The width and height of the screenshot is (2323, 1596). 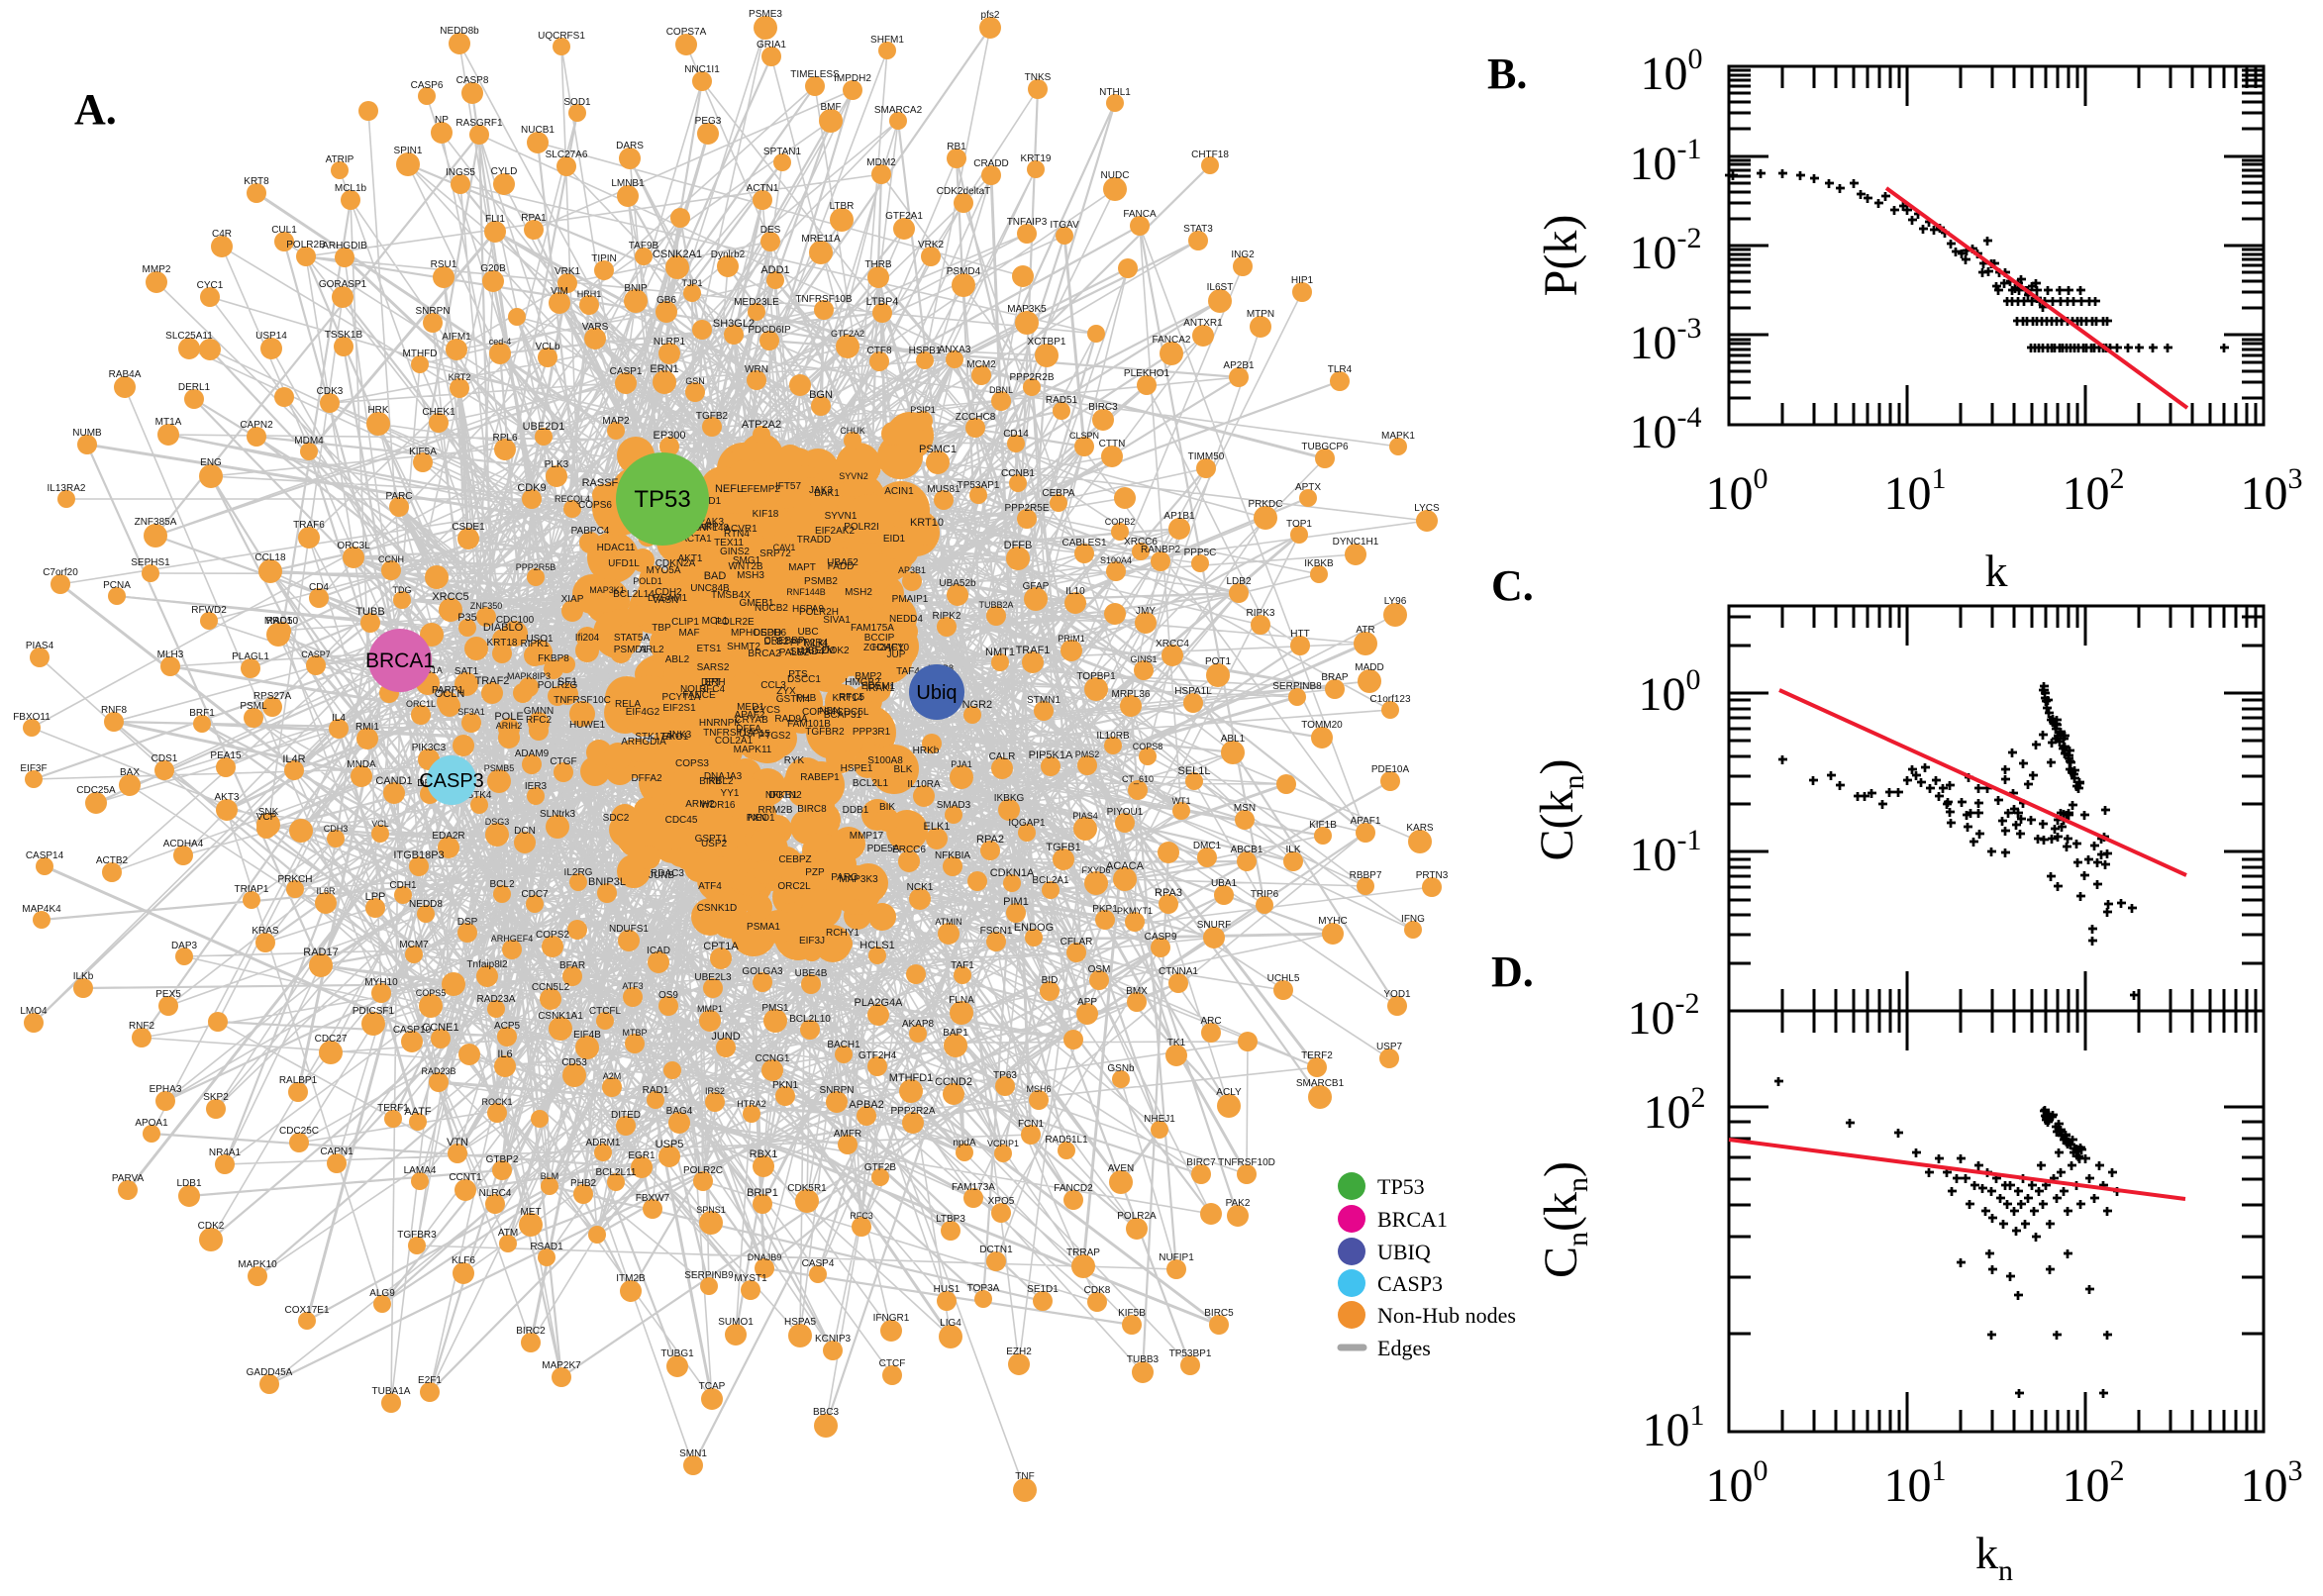 I want to click on svg-text: CDH1, so click(x=403, y=885).